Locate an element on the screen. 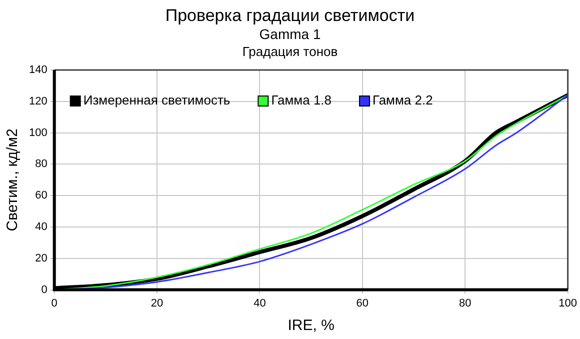  x-tick-label: 100 is located at coordinates (568, 303).